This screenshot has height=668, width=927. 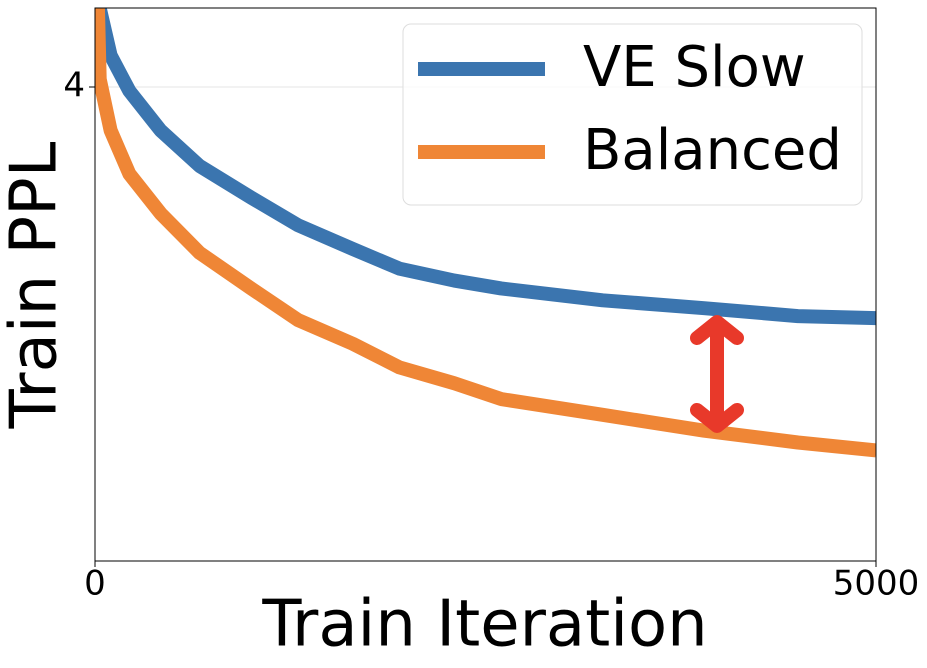 What do you see at coordinates (717, 418) in the screenshot?
I see `arrow-head-bottom` at bounding box center [717, 418].